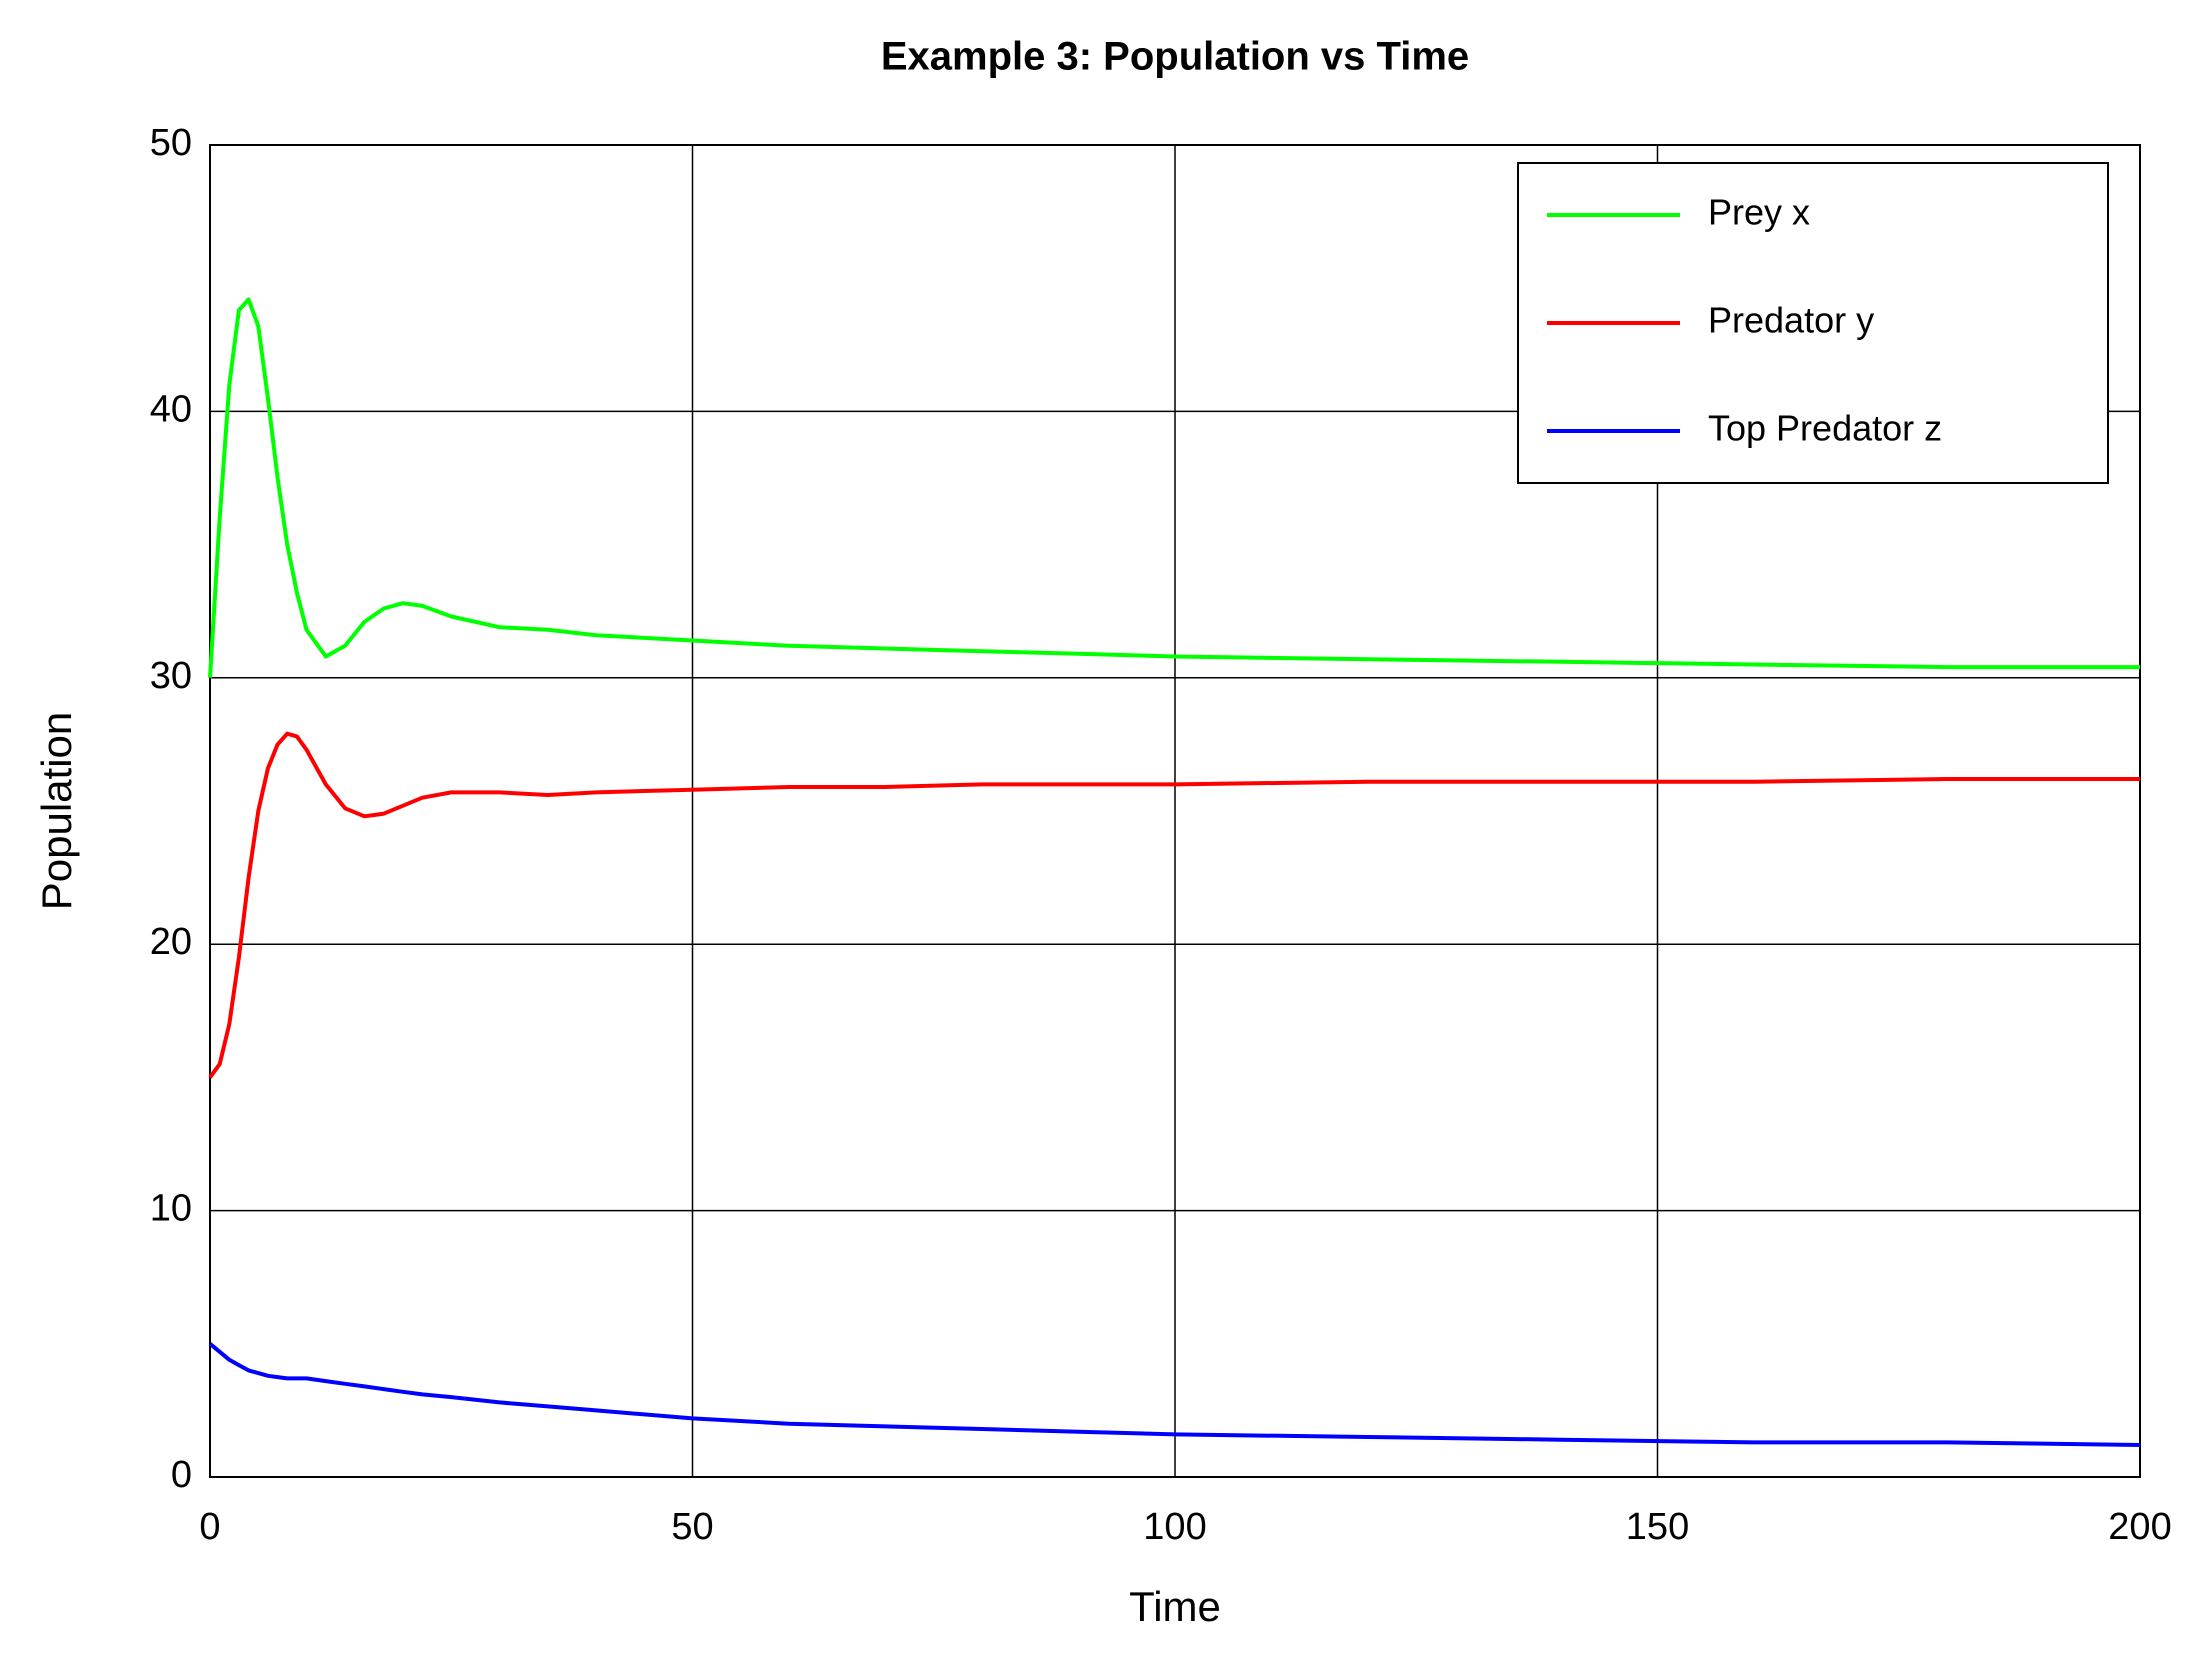  I want to click on series-line, so click(1174, 1394).